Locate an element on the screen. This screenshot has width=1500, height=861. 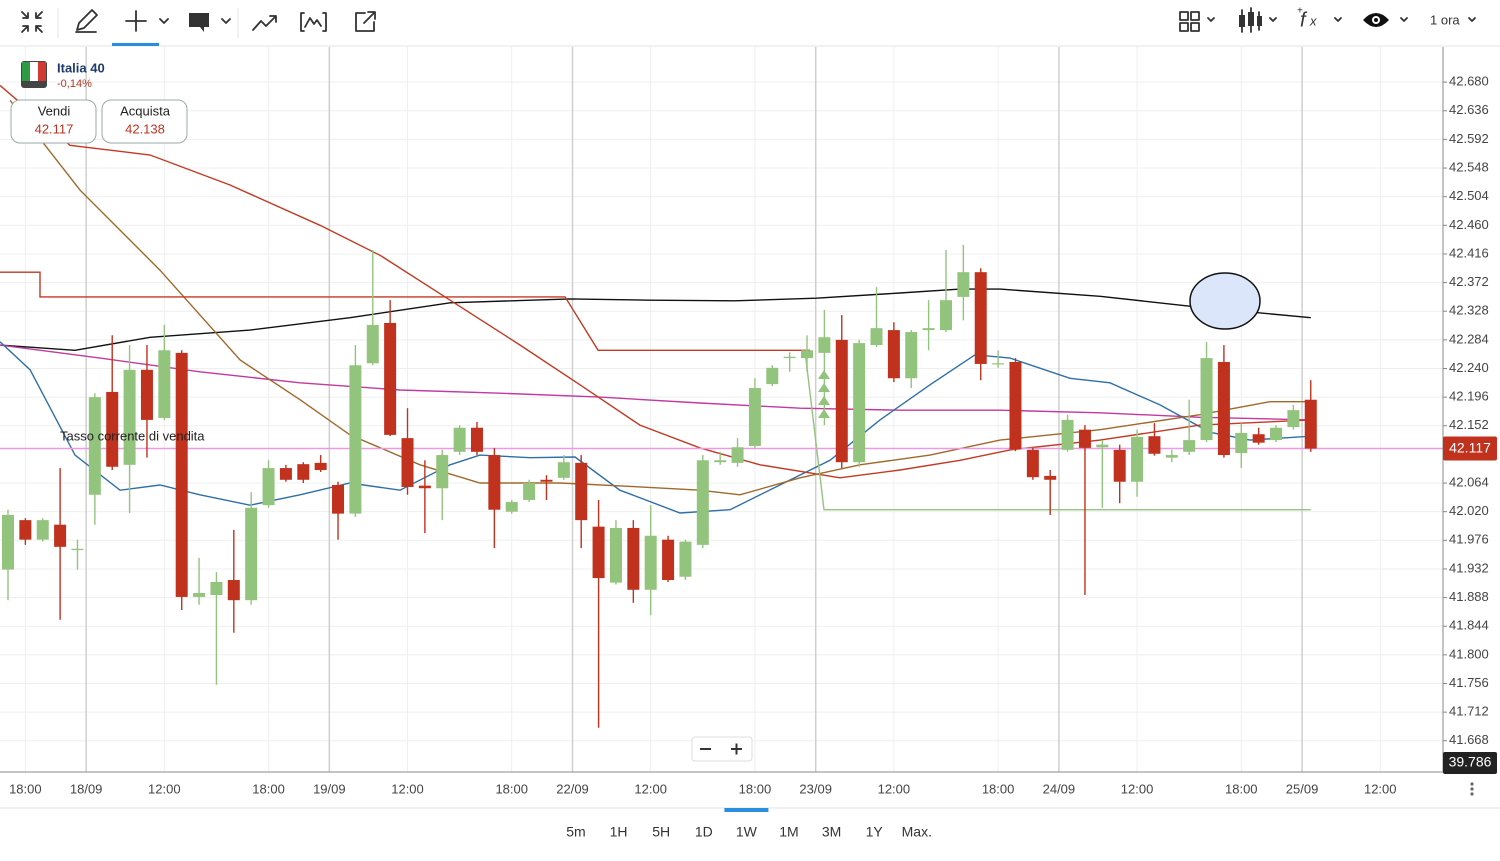
timeframe-option: 1M is located at coordinates (788, 832).